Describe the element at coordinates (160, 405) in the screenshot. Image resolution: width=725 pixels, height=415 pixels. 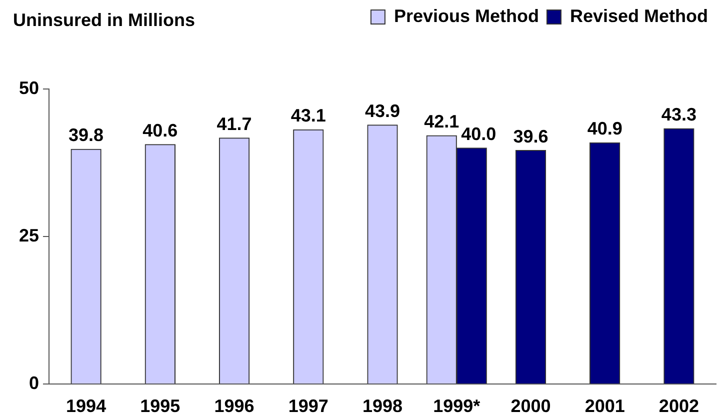
I see `x-tick-label: 1995` at that location.